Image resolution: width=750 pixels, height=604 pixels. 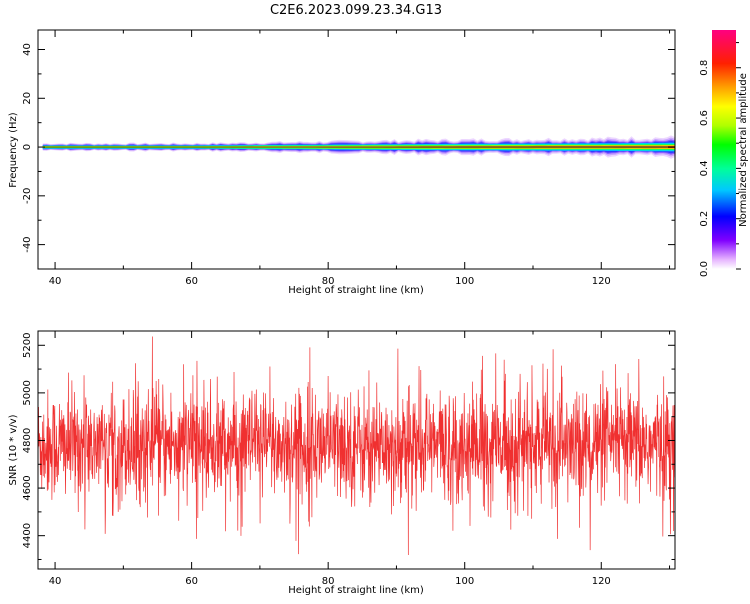 What do you see at coordinates (356, 590) in the screenshot?
I see `snr-x-axis-label: Height of straight line (km)` at bounding box center [356, 590].